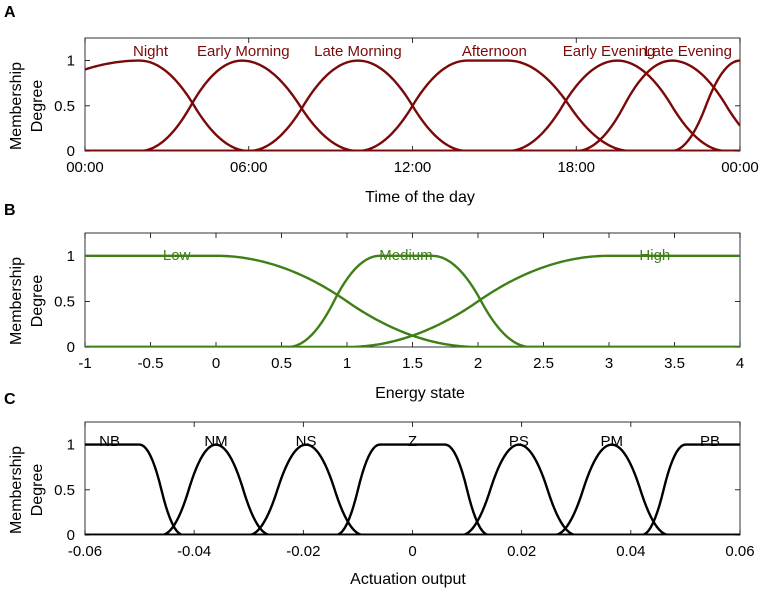 The height and width of the screenshot is (596, 765). What do you see at coordinates (10, 210) in the screenshot?
I see `panel-letter-b: B` at bounding box center [10, 210].